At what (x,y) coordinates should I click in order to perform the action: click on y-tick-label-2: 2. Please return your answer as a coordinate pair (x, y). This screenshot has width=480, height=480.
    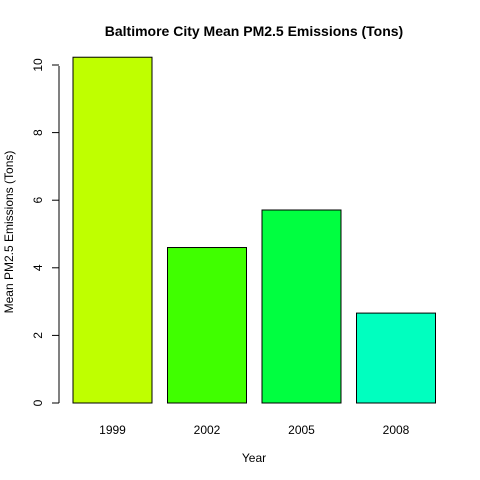
    Looking at the image, I should click on (38, 335).